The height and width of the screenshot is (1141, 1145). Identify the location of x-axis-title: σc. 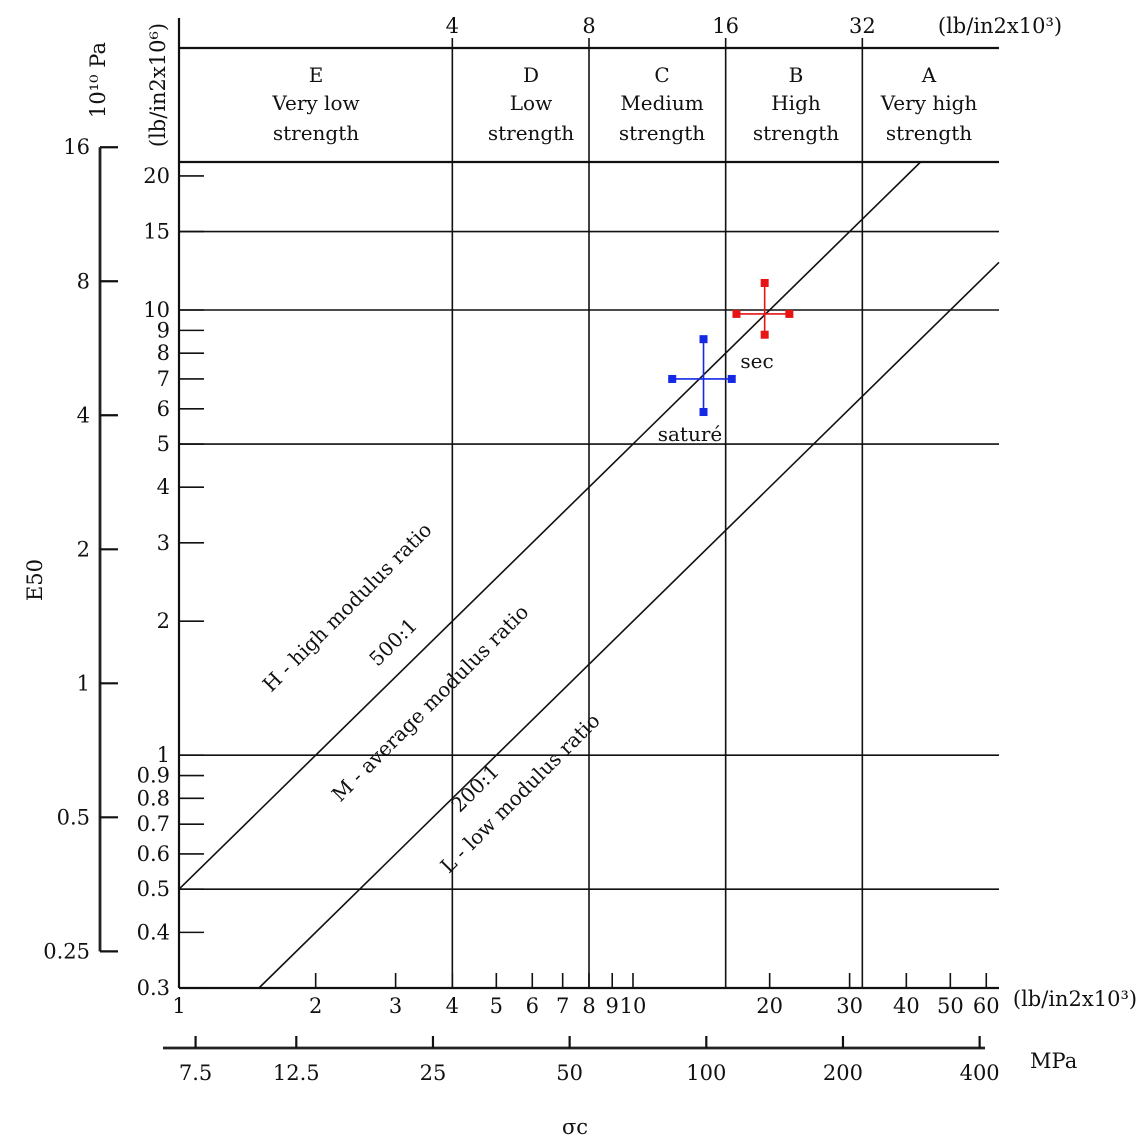
(575, 1127).